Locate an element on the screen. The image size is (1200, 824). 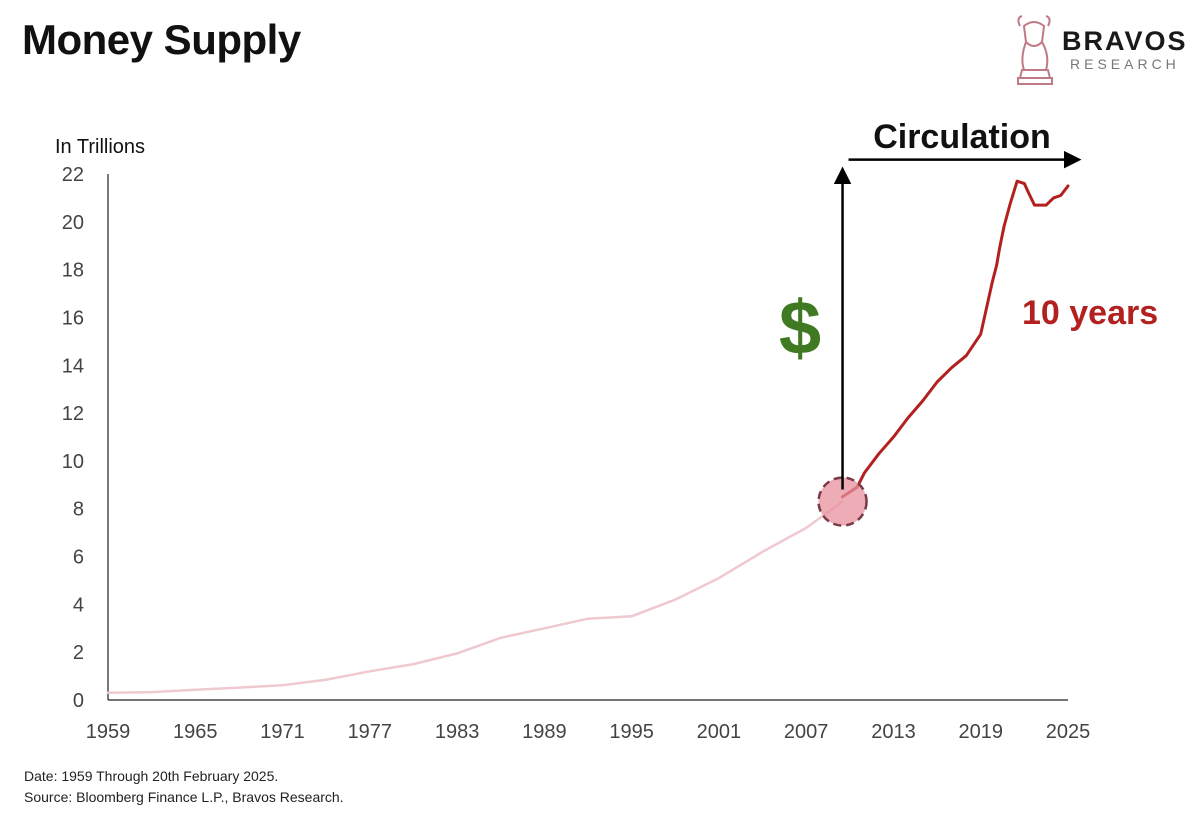
dollar-label: $ is located at coordinates (800, 328).